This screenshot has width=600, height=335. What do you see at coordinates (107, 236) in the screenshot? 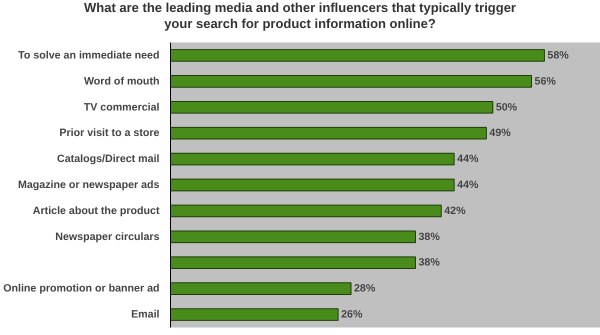
I see `y-tick-label: Newspaper circulars` at bounding box center [107, 236].